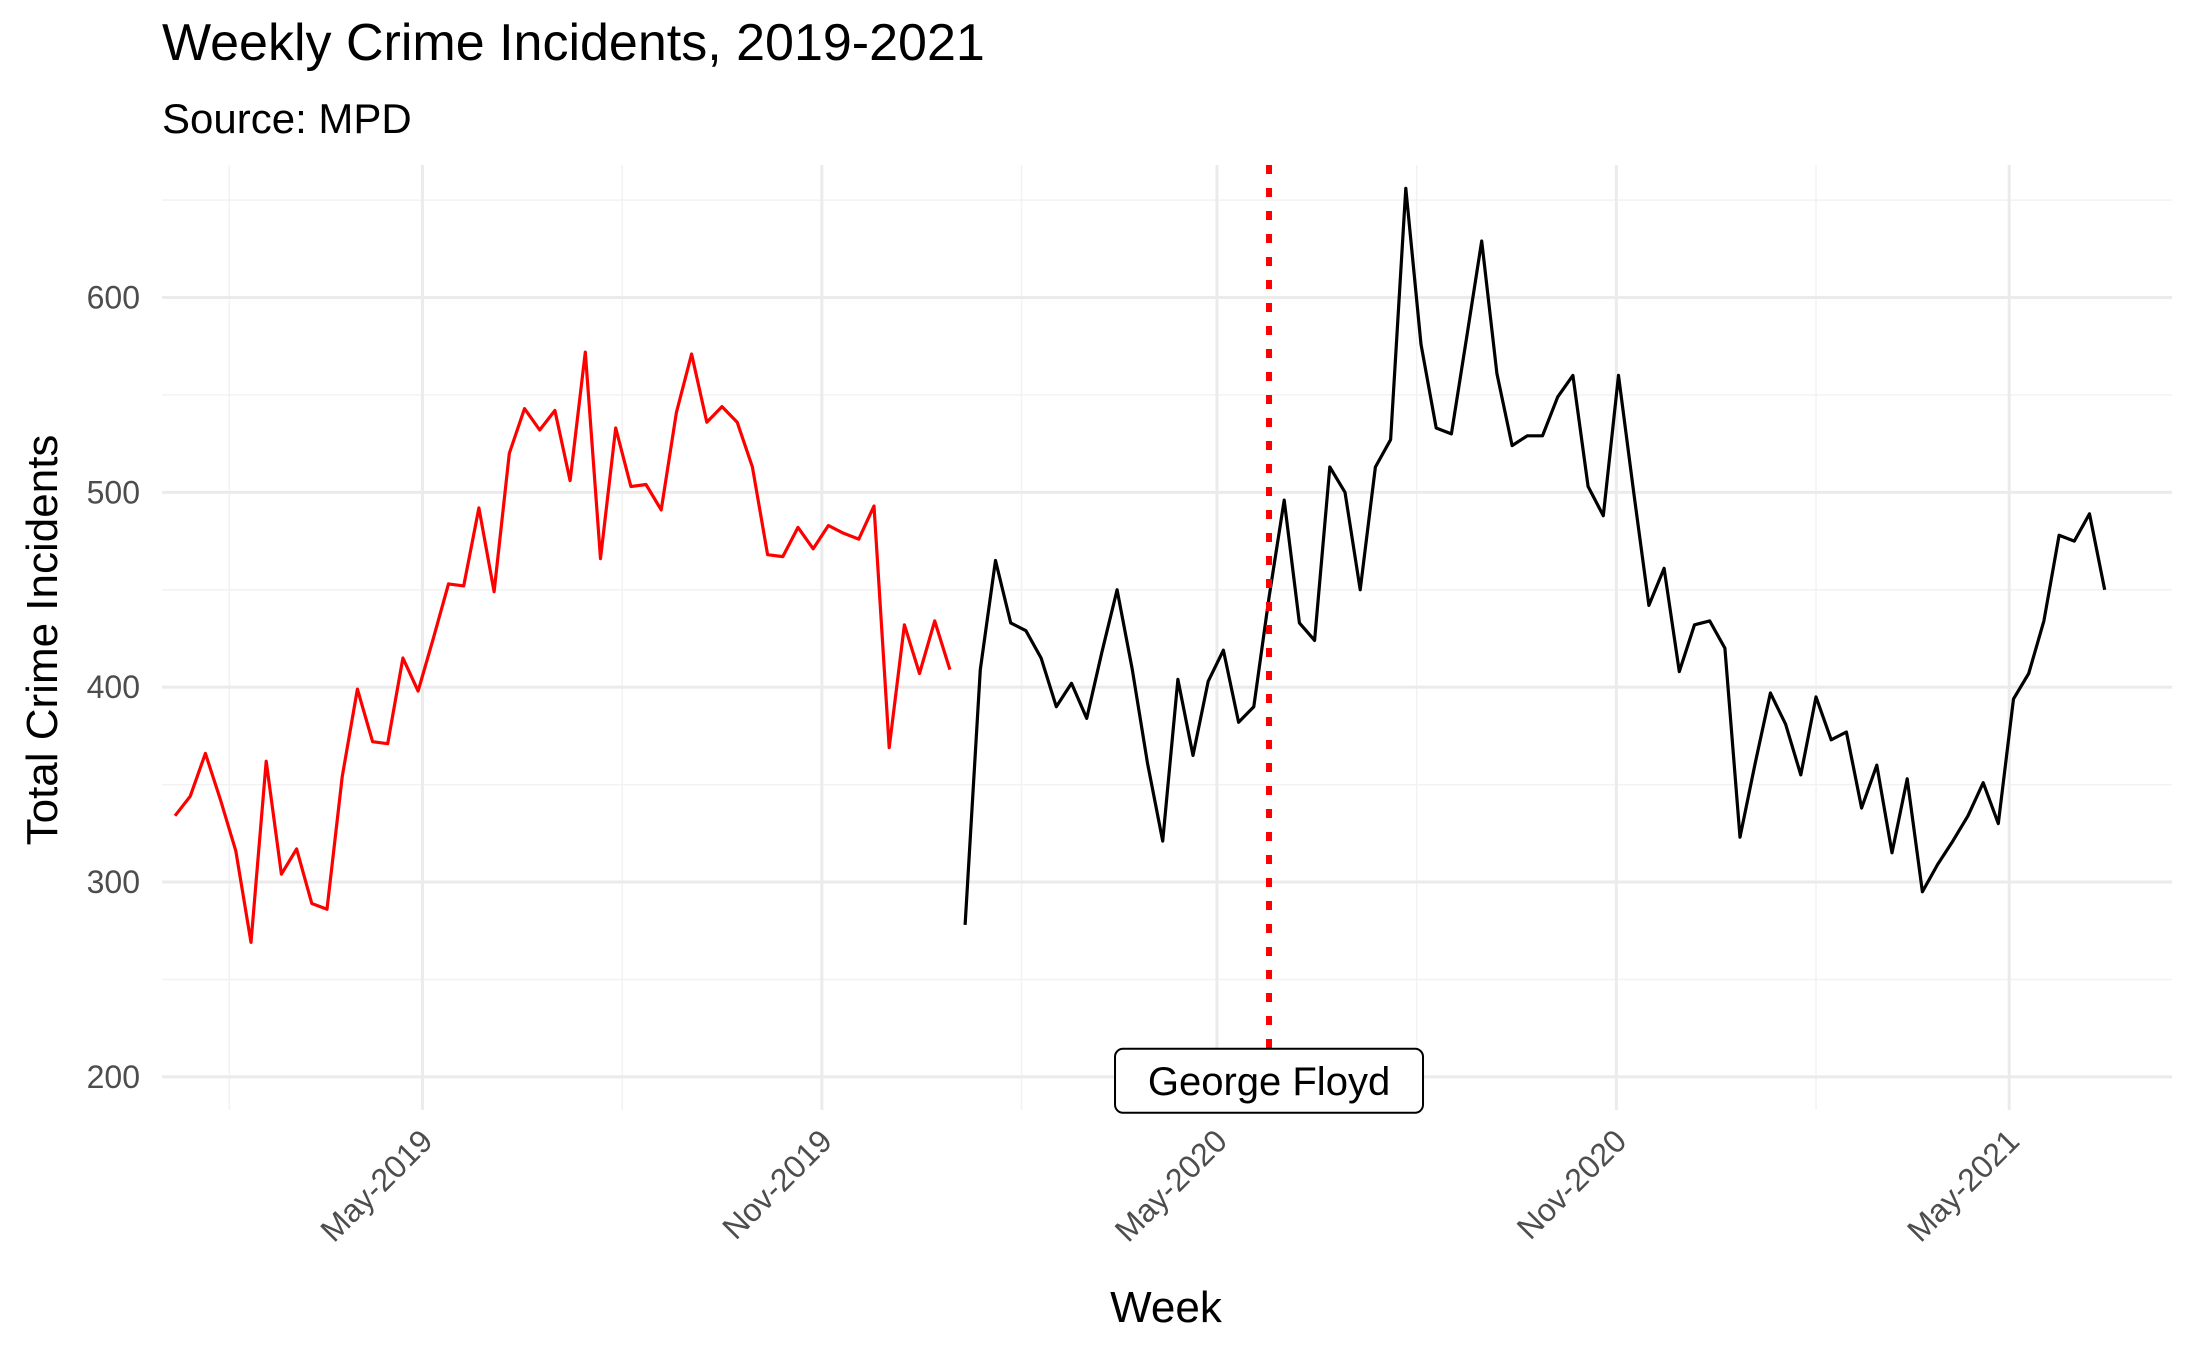 The width and height of the screenshot is (2187, 1350). I want to click on y-tick-label-0: 200, so click(113, 1077).